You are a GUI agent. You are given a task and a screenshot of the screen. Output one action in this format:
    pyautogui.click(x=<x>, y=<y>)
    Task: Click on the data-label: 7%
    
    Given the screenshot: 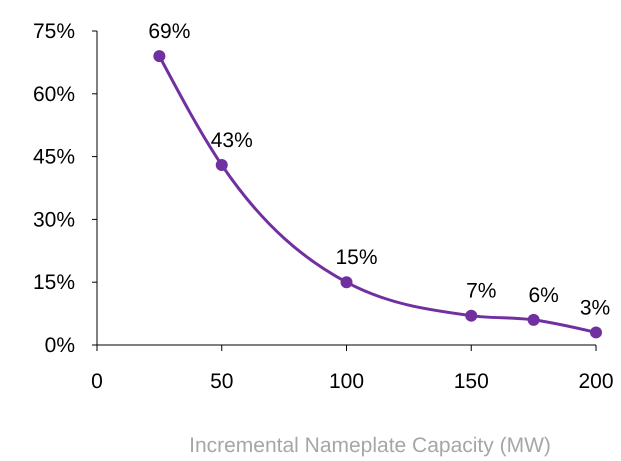 What is the action you would take?
    pyautogui.click(x=481, y=291)
    